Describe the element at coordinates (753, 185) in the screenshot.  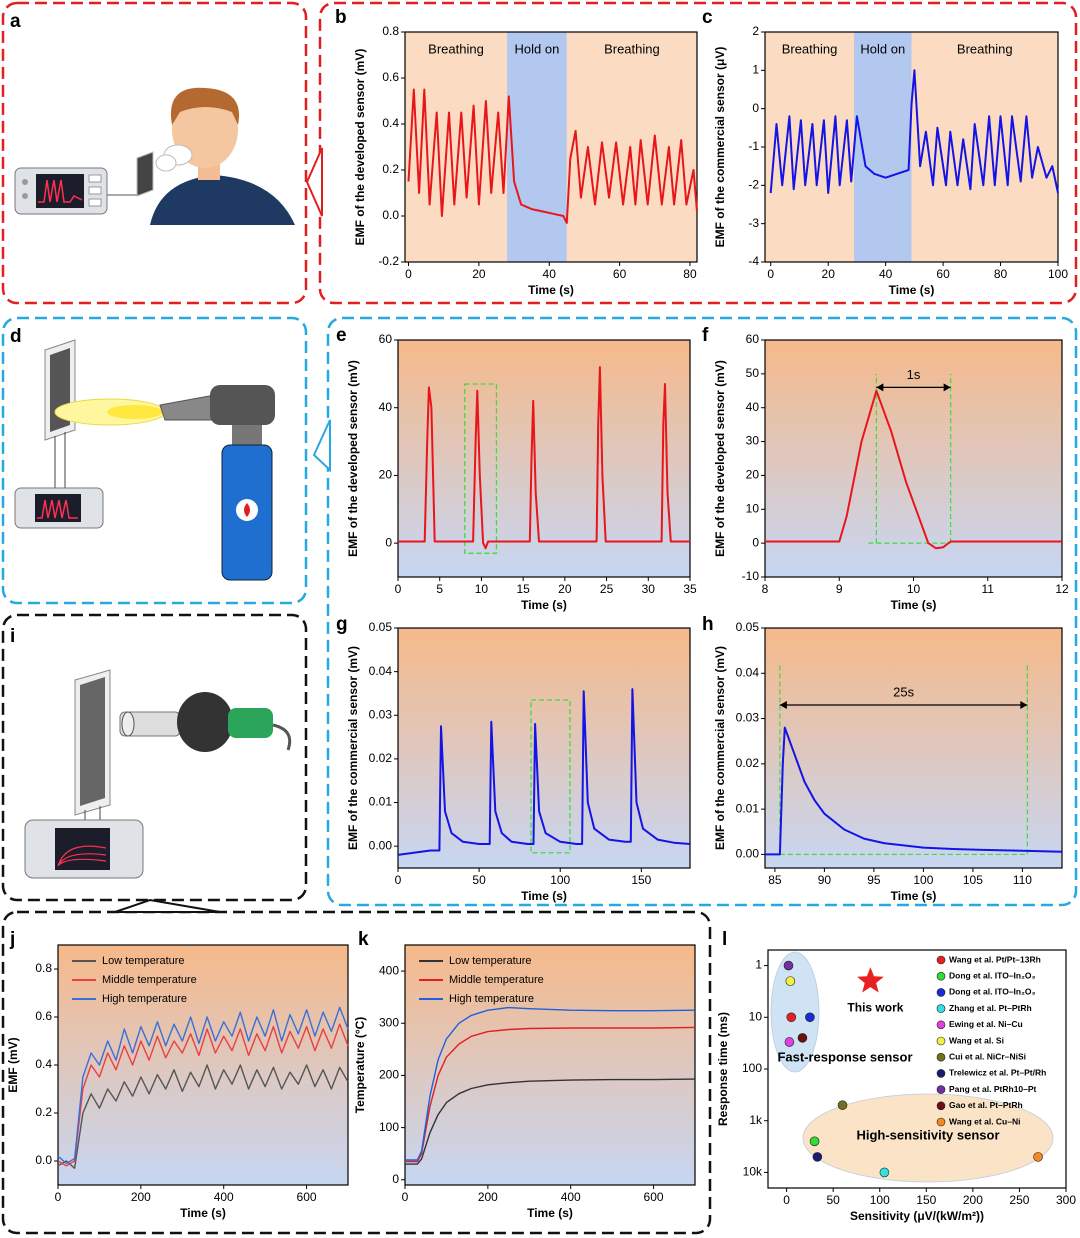
I see `y-tick-label: -2` at that location.